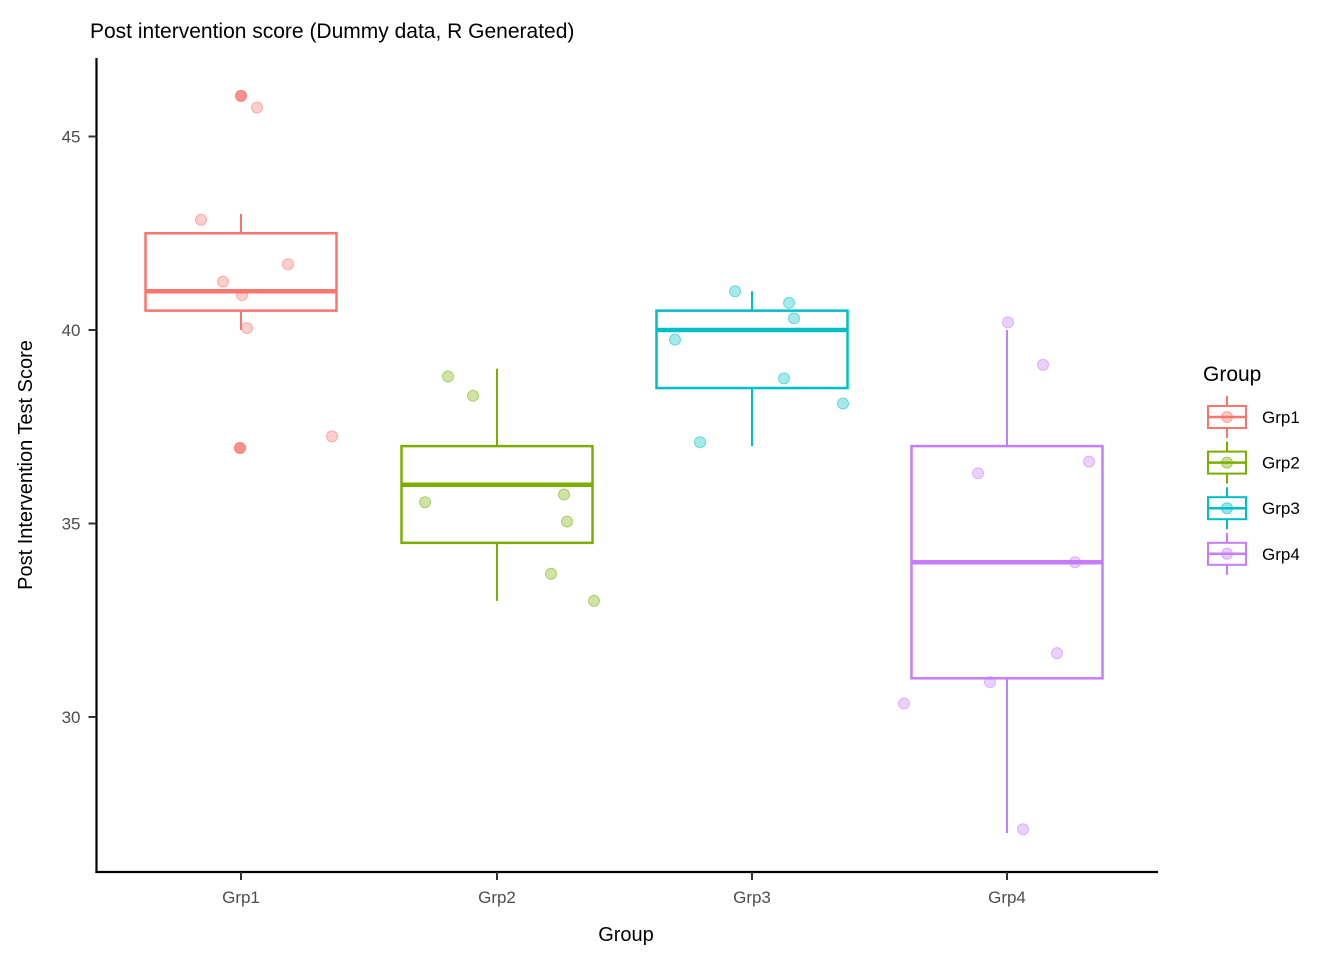 The width and height of the screenshot is (1344, 960). I want to click on legend-label: Grp4, so click(1281, 554).